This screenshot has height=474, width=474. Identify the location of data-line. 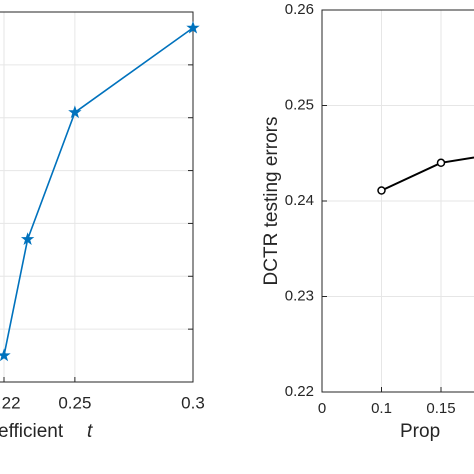
(427, 174).